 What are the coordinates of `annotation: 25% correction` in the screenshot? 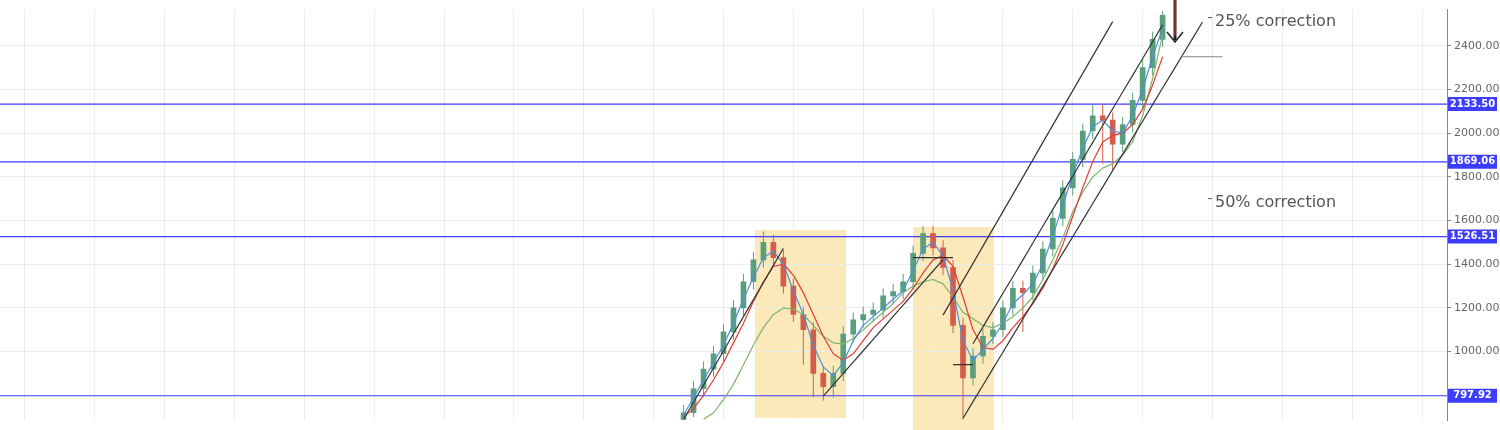 It's located at (1276, 20).